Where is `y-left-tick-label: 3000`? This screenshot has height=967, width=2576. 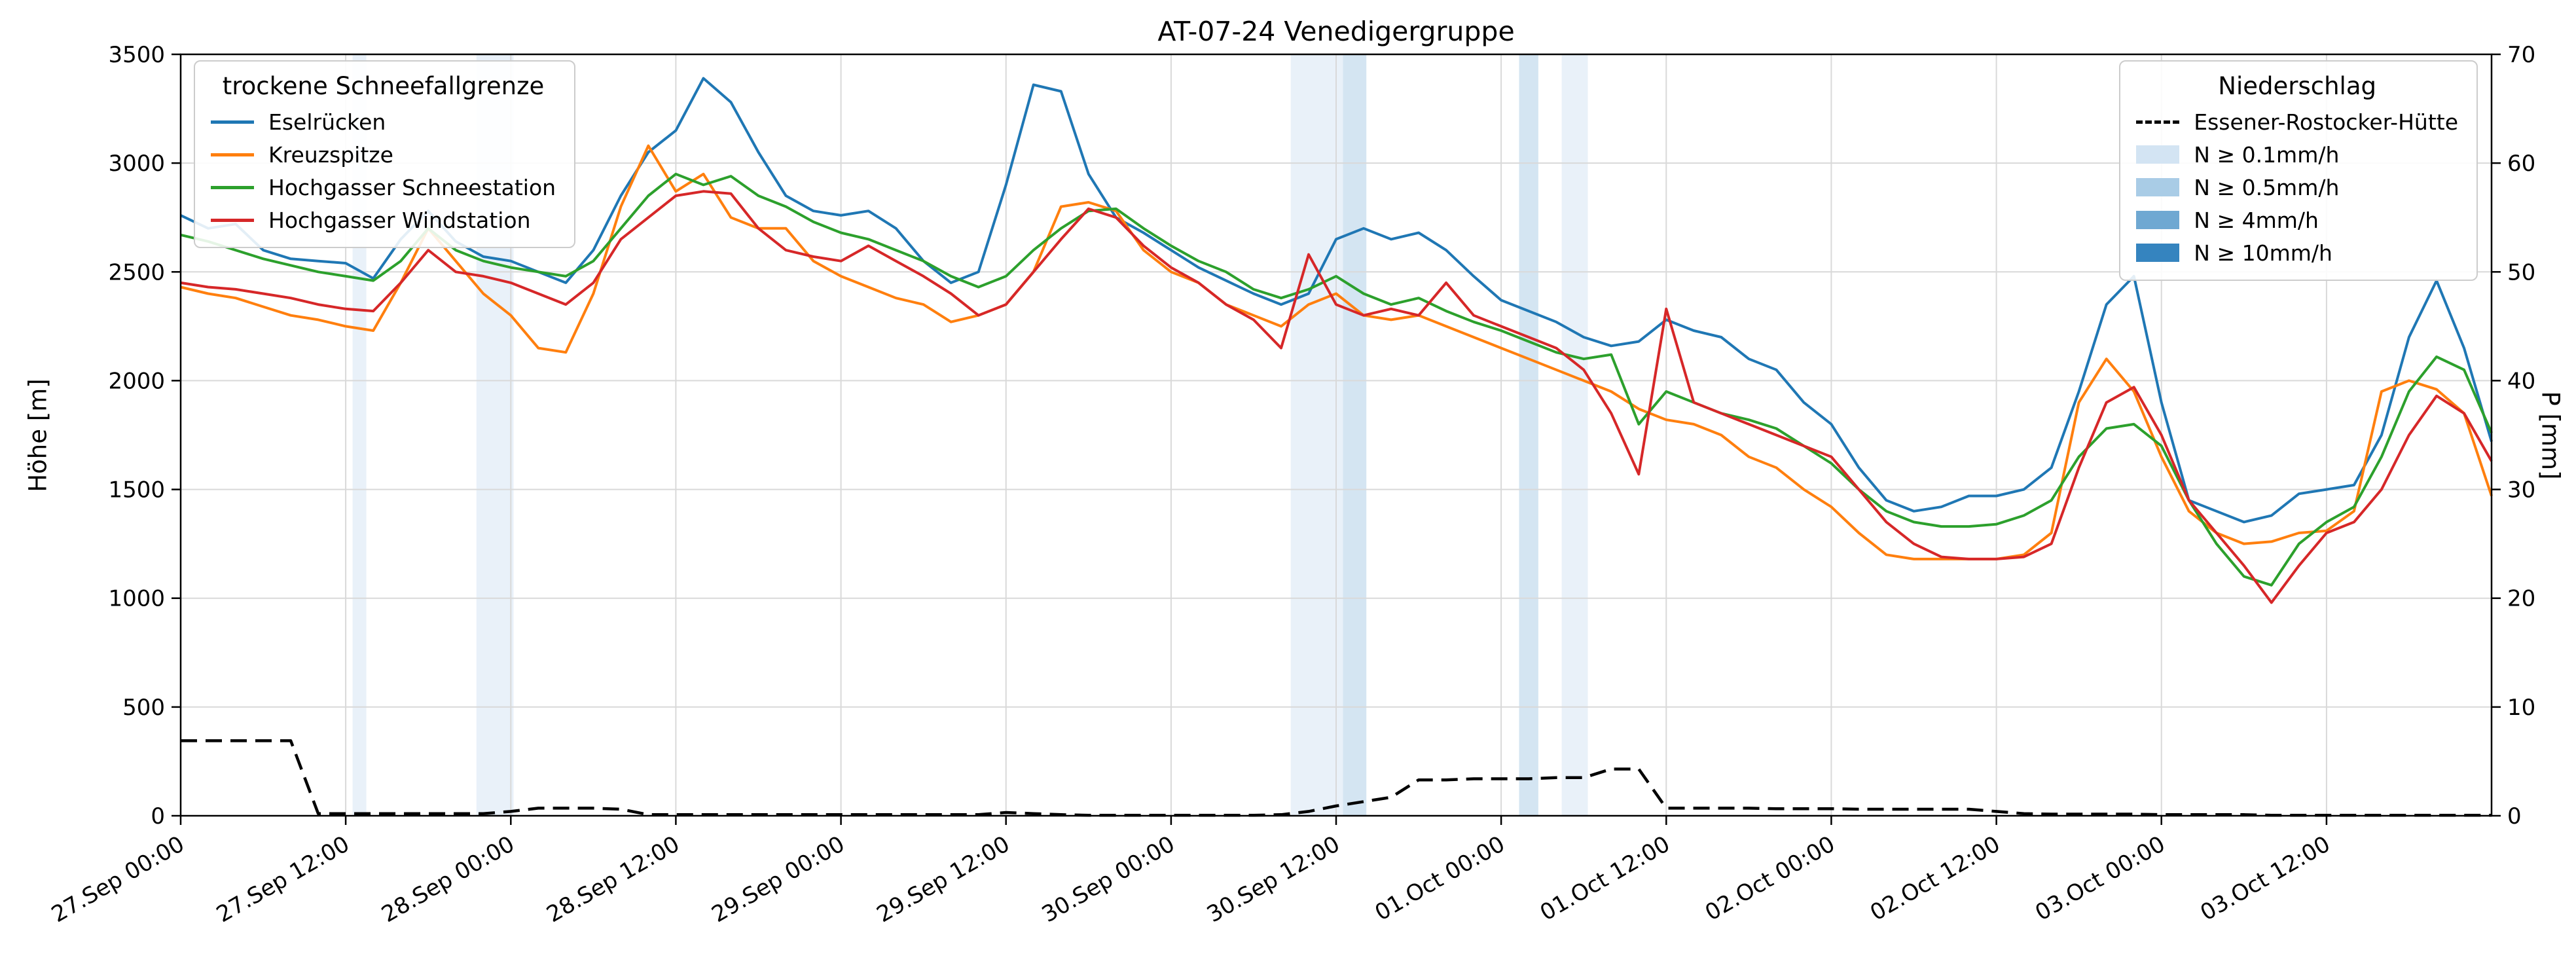 y-left-tick-label: 3000 is located at coordinates (136, 164).